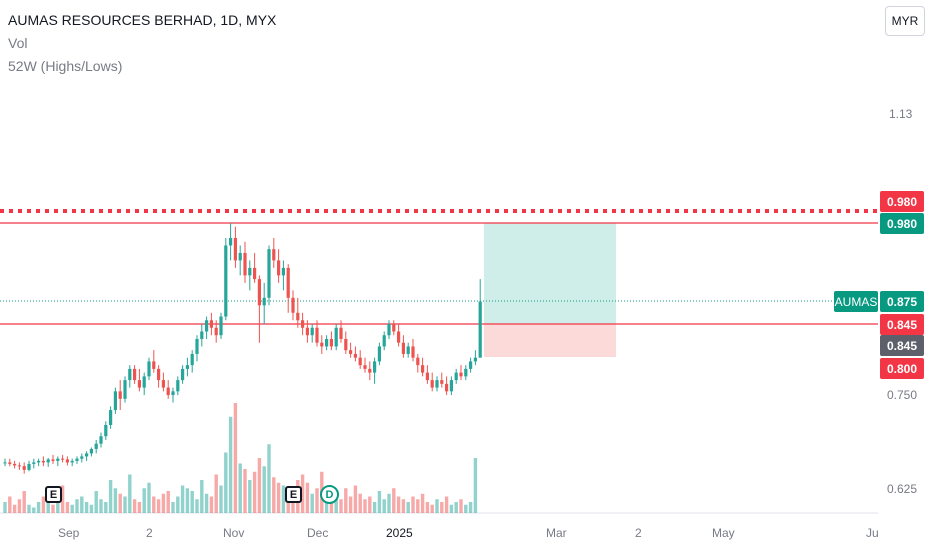 This screenshot has height=550, width=932. Describe the element at coordinates (856, 301) in the screenshot. I see `symbol-tag: AUMAS` at that location.